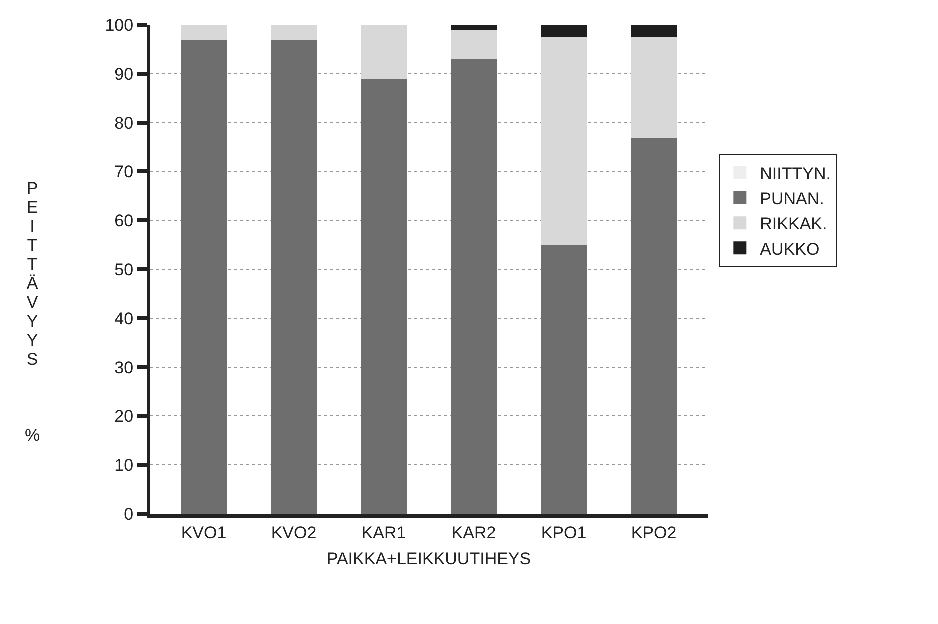  I want to click on y-tick-label: 70, so click(124, 172).